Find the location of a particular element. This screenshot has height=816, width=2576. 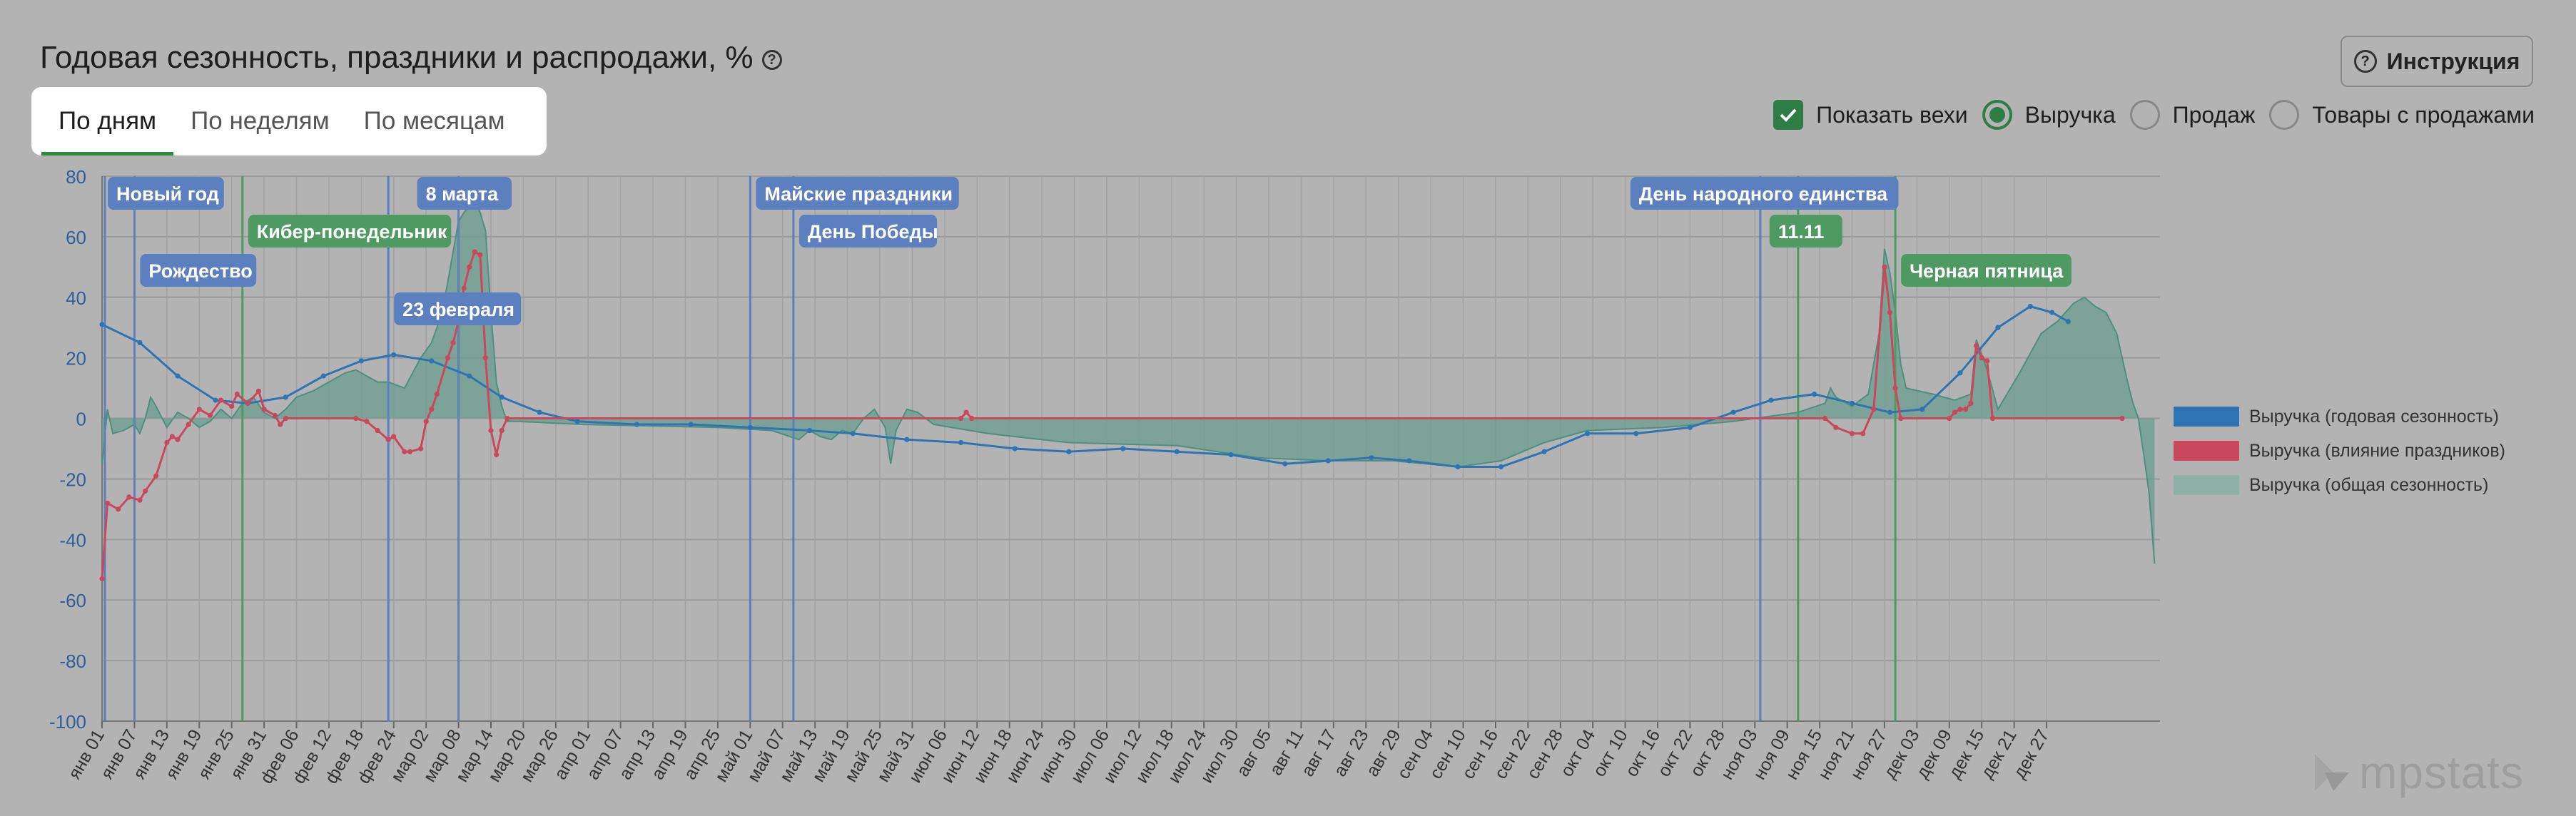

metric-option-sales: Продаж is located at coordinates (2192, 115).